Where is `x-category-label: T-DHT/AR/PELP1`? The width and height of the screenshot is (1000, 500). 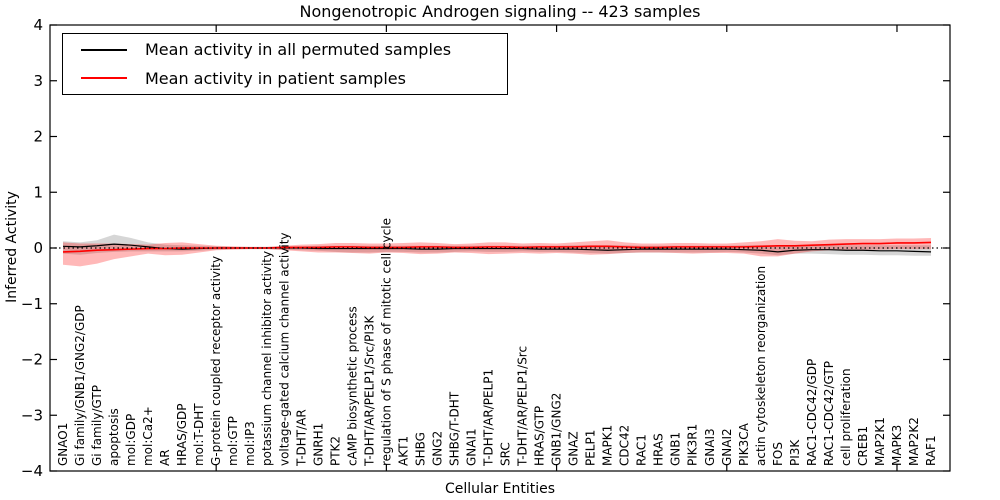
x-category-label: T-DHT/AR/PELP1 is located at coordinates (489, 418).